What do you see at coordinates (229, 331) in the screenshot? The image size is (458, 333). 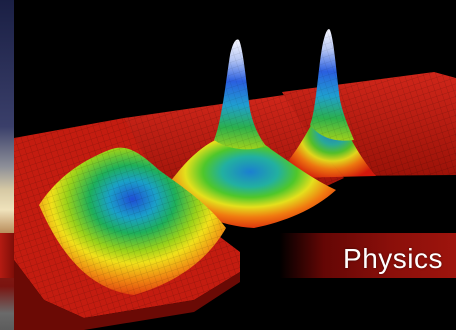 I see `bottom-border` at bounding box center [229, 331].